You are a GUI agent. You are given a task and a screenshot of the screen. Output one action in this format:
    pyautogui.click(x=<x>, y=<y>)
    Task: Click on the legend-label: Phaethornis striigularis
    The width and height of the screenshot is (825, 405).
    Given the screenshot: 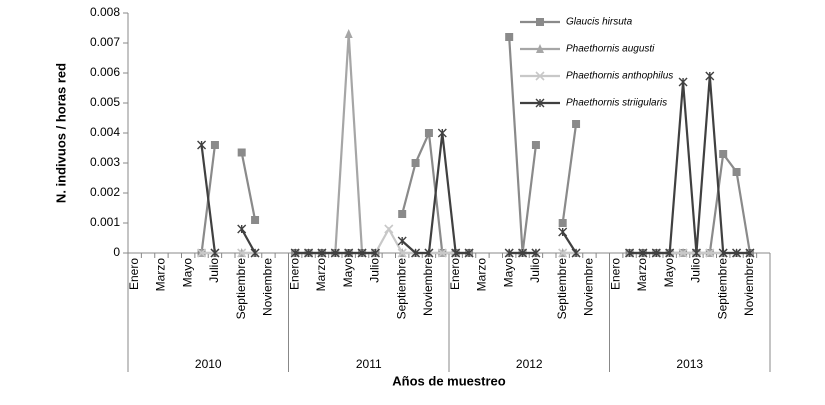 What is the action you would take?
    pyautogui.click(x=616, y=103)
    